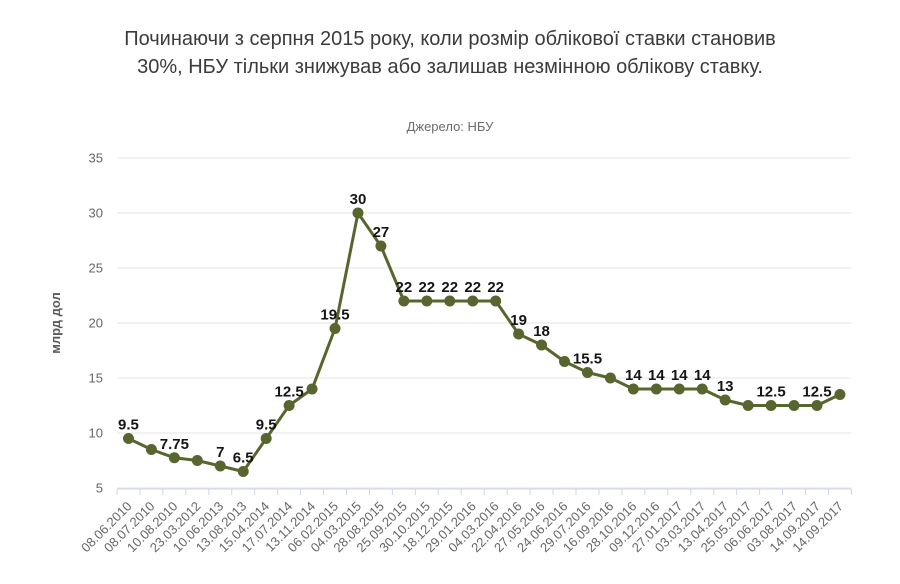 The width and height of the screenshot is (900, 584). What do you see at coordinates (358, 199) in the screenshot?
I see `data-point-label: 30` at bounding box center [358, 199].